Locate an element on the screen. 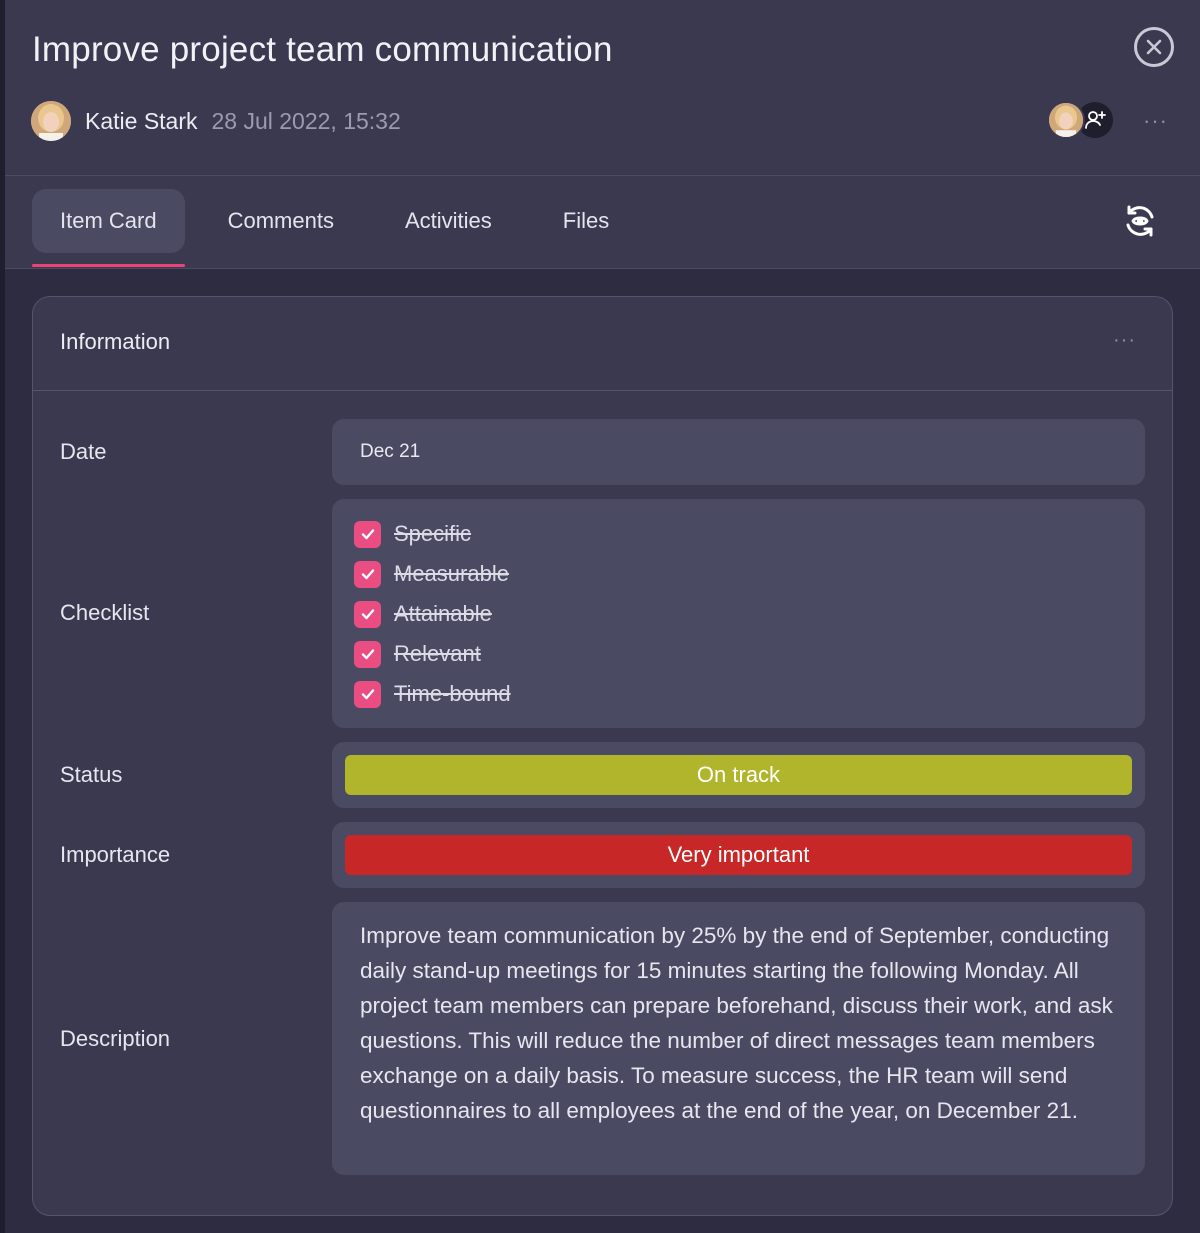  checklist-label: Checklist is located at coordinates (105, 612).